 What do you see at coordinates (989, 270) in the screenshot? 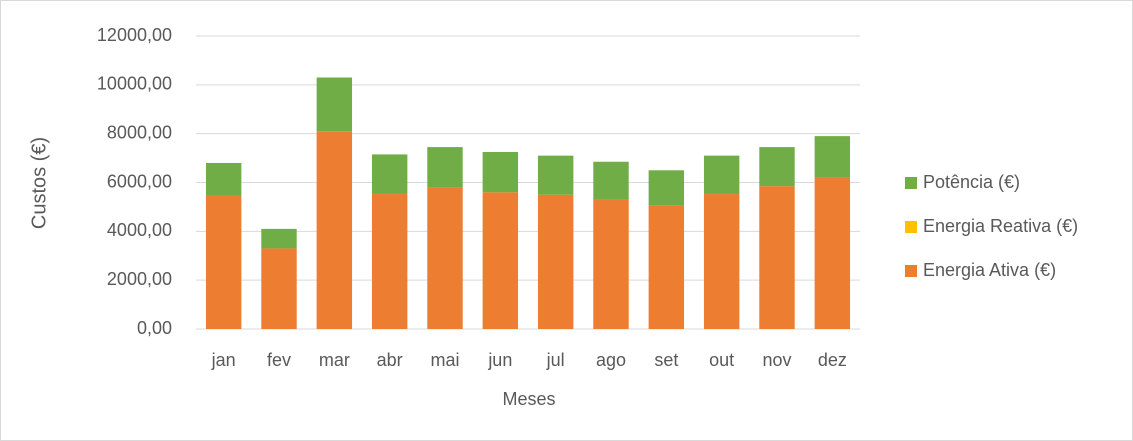
I see `legend-label: Energia Ativa (€)` at bounding box center [989, 270].